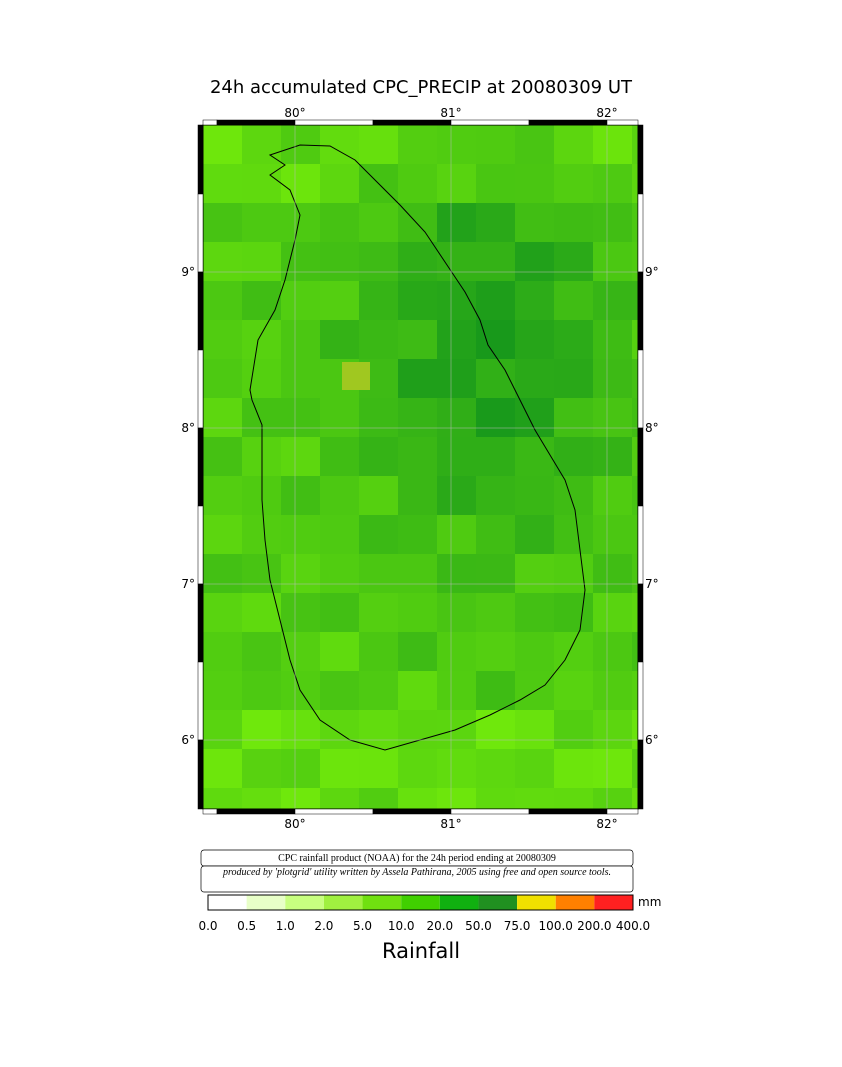 This screenshot has width=842, height=1067. I want to click on colorbar-title: Rainfall, so click(421, 951).